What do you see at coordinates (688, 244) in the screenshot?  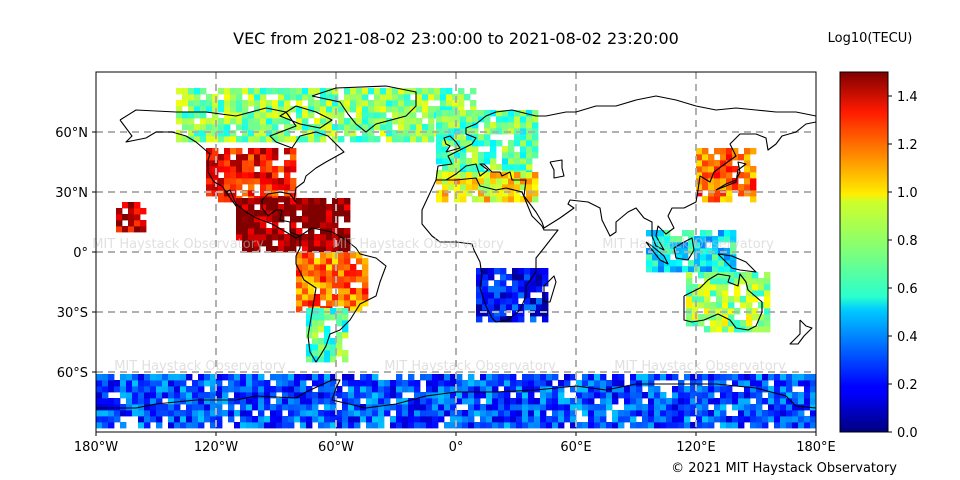 I see `watermark-text: MIT Haystack Observatory` at bounding box center [688, 244].